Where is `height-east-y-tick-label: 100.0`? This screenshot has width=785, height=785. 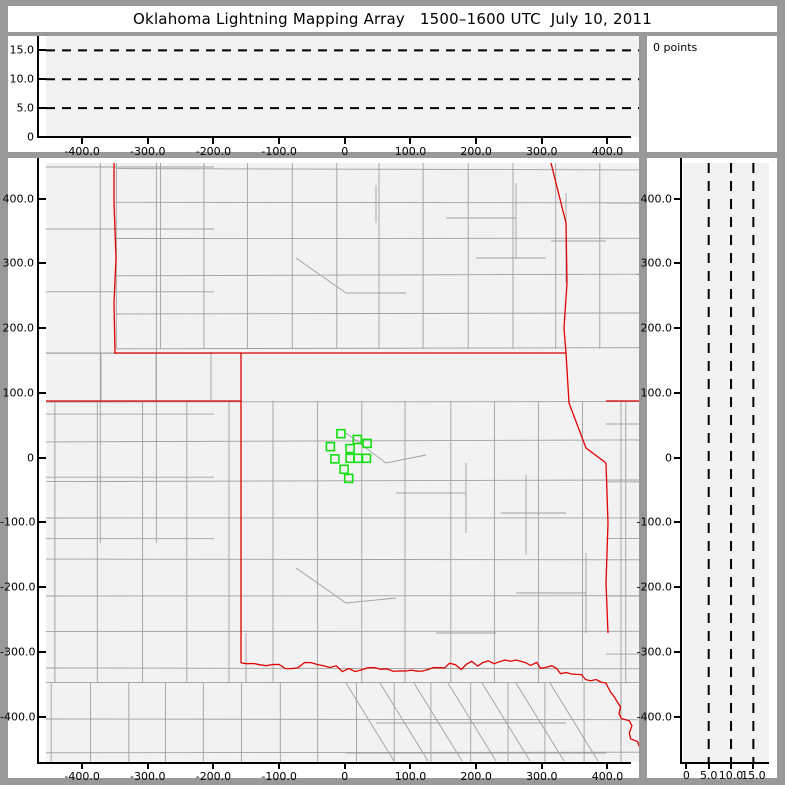 height-east-y-tick-label: 100.0 is located at coordinates (656, 393).